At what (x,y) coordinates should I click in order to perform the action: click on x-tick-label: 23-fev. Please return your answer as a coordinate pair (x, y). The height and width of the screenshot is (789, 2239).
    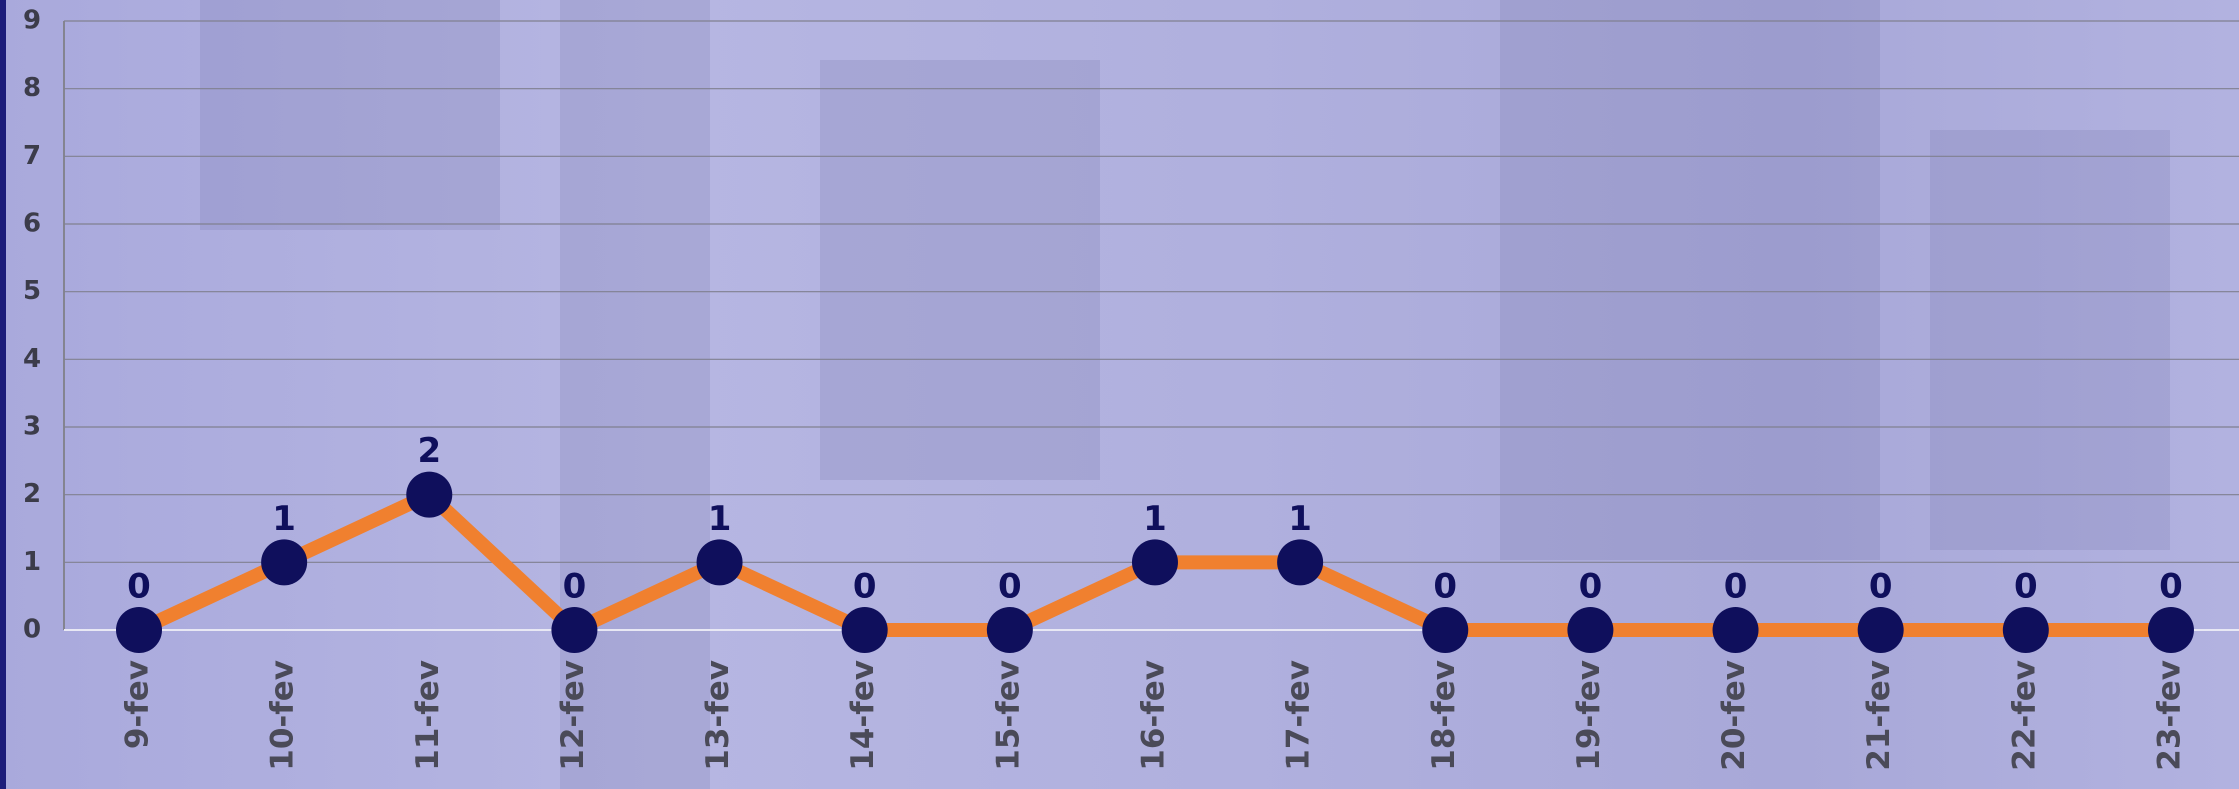
    Looking at the image, I should click on (2169, 715).